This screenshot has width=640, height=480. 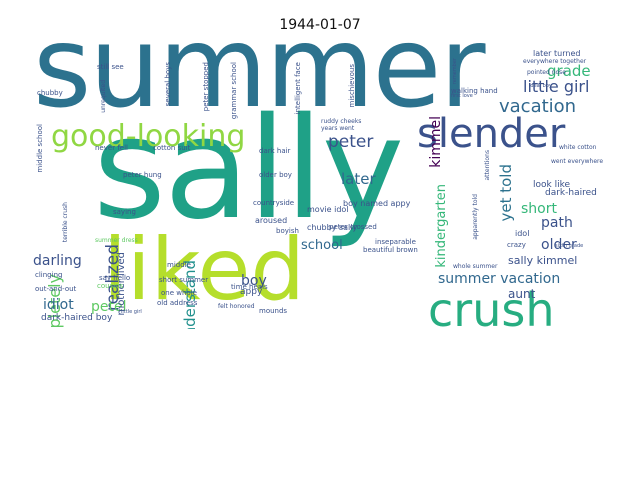 I want to click on word-intelligent-face: intelligent face, so click(x=298, y=88).